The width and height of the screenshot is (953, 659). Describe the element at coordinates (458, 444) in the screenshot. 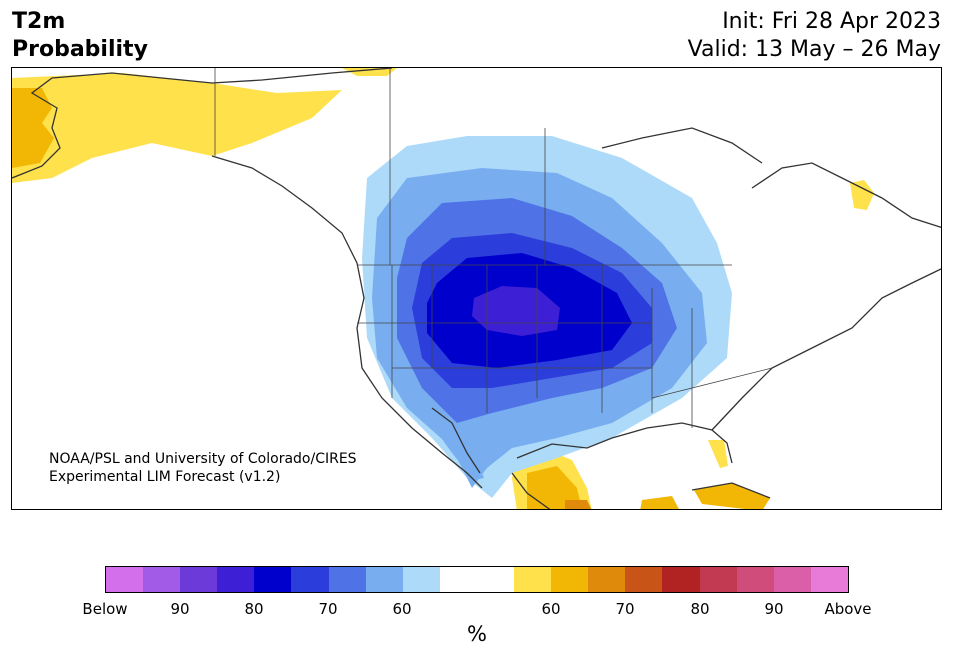

I see `below-region-baja` at that location.